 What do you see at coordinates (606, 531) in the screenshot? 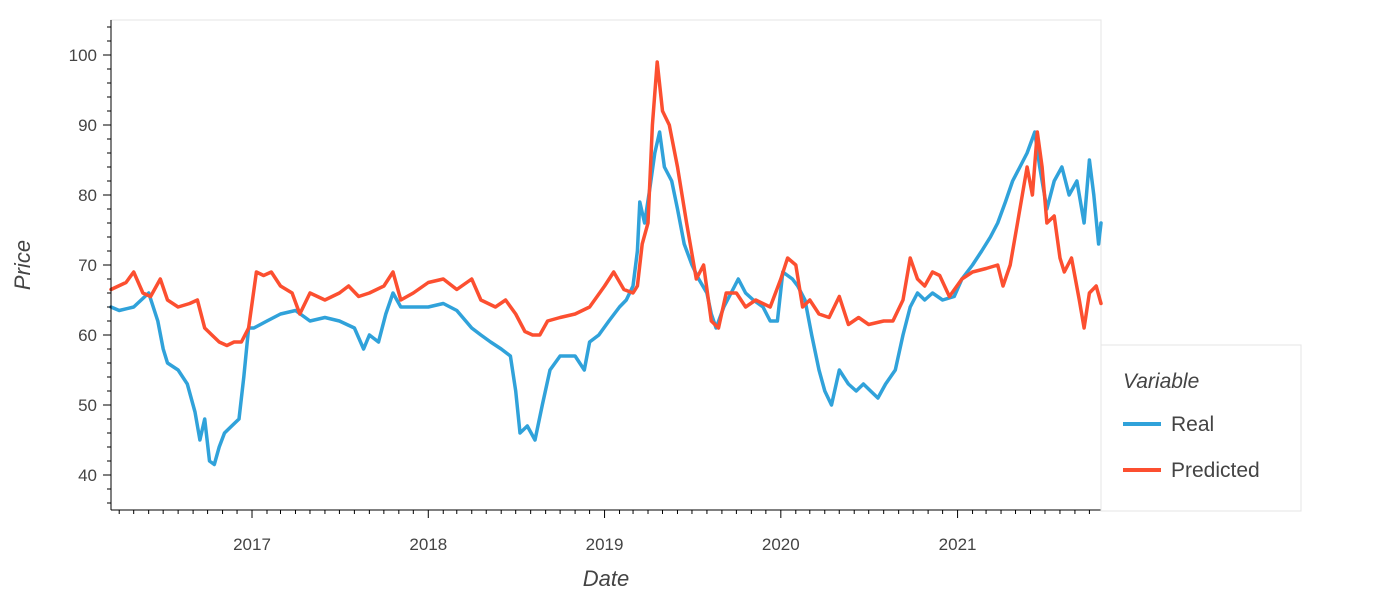
I see `x-axis: 2017 2018 2019 2020 2021` at bounding box center [606, 531].